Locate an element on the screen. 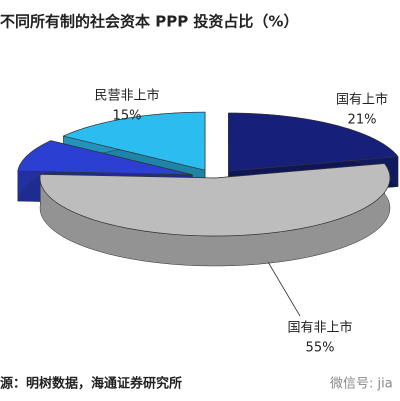 This screenshot has height=401, width=400. slice-label: 国有上市 is located at coordinates (362, 100).